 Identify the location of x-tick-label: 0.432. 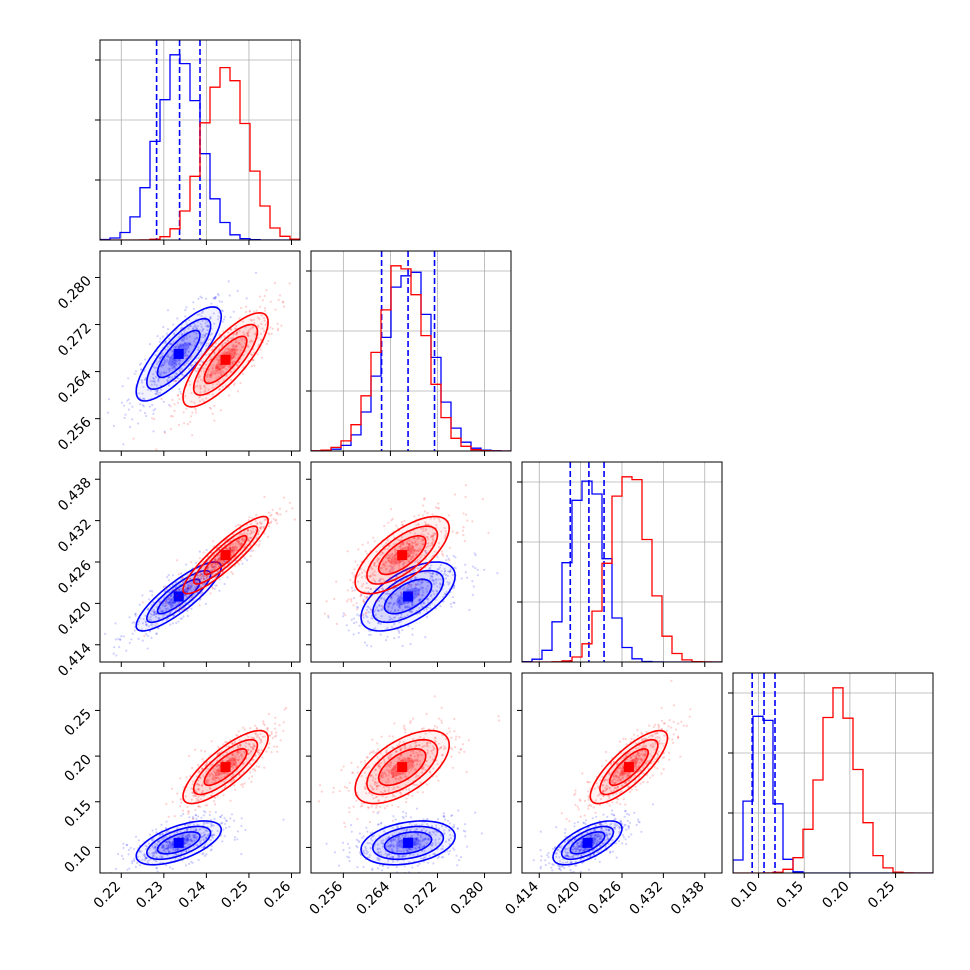
(647, 899).